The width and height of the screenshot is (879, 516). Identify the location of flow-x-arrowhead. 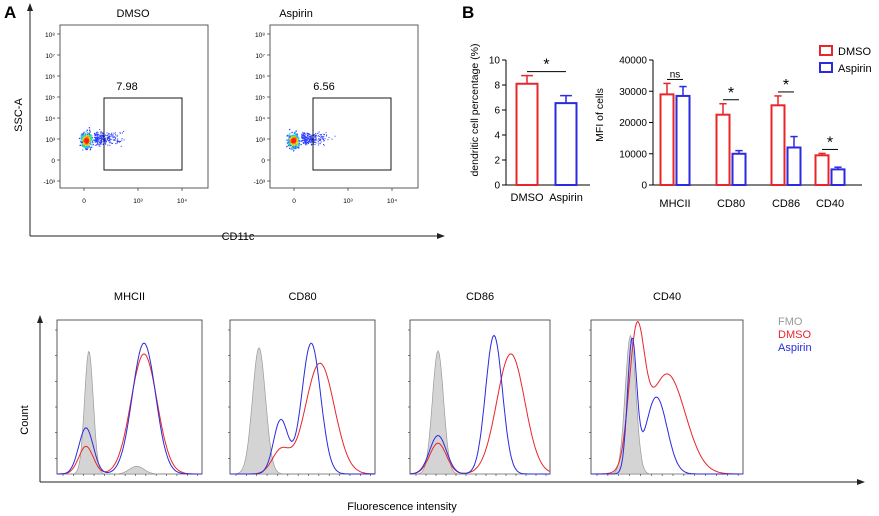
(441, 236).